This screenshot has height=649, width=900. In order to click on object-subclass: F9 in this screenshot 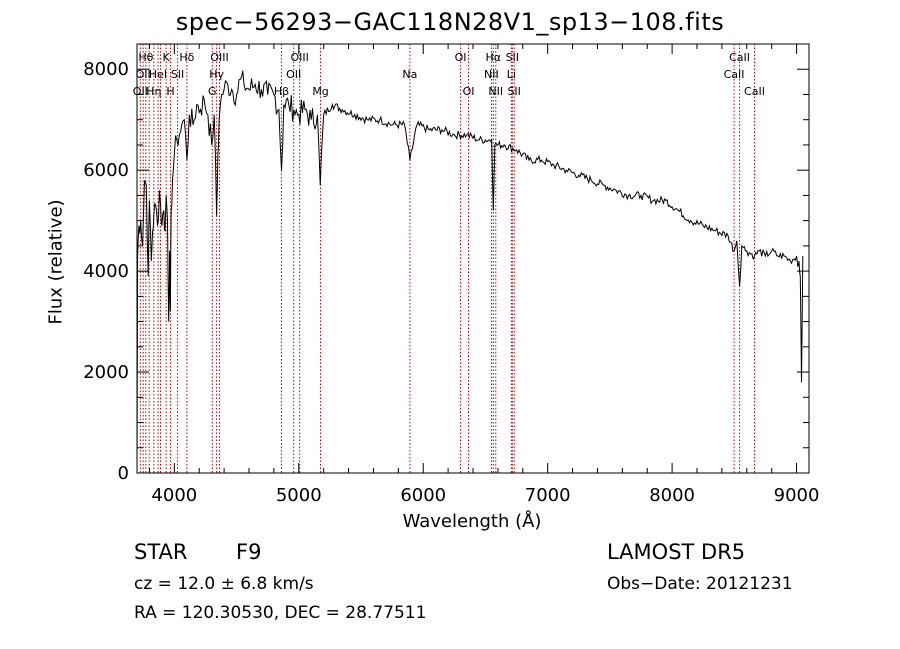, I will do `click(249, 552)`.